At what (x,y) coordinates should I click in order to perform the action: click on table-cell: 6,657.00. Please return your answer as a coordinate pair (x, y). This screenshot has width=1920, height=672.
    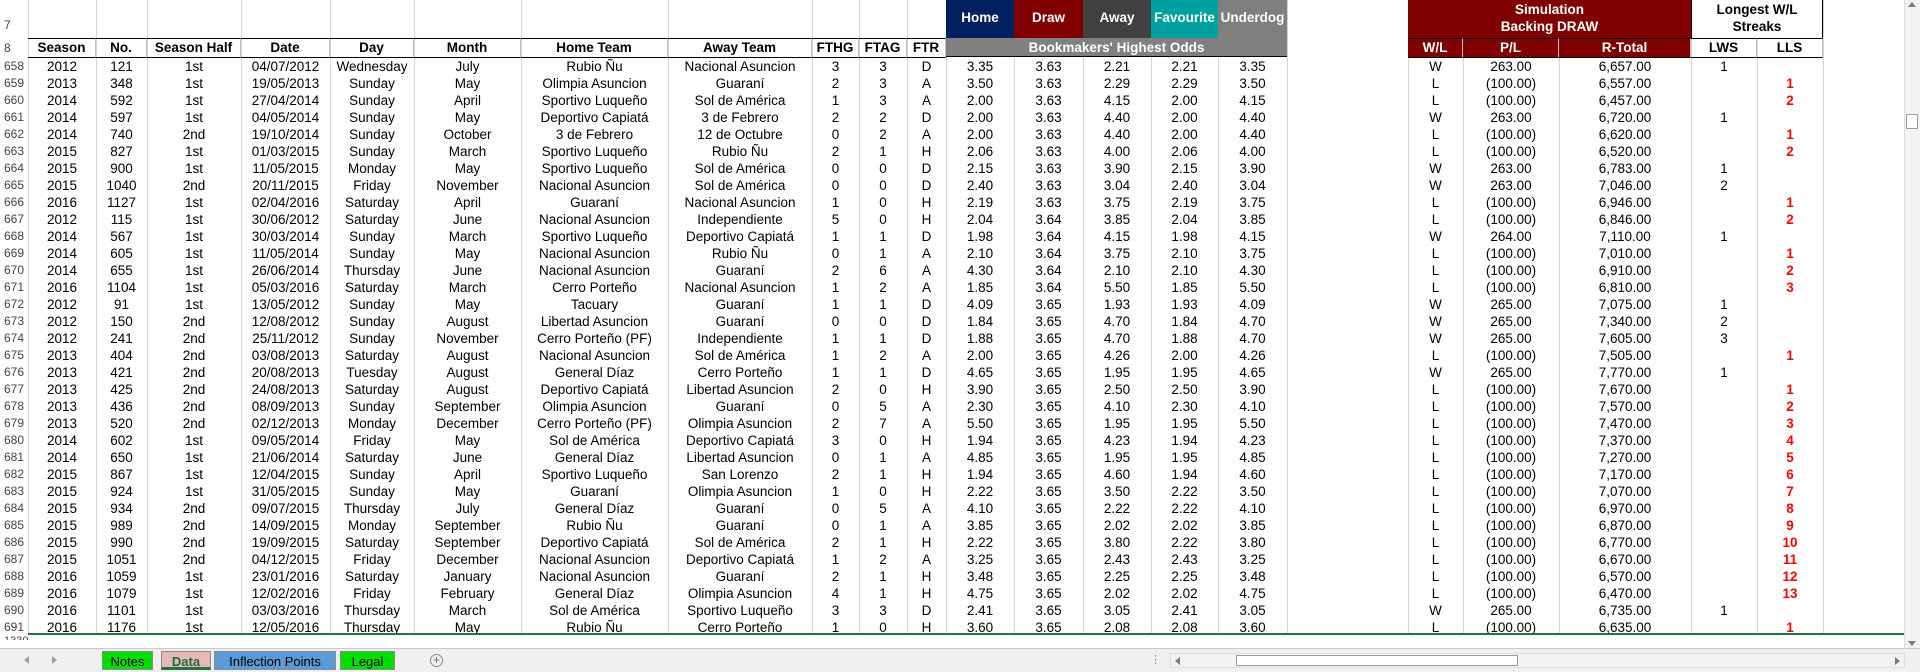
    Looking at the image, I should click on (1625, 66).